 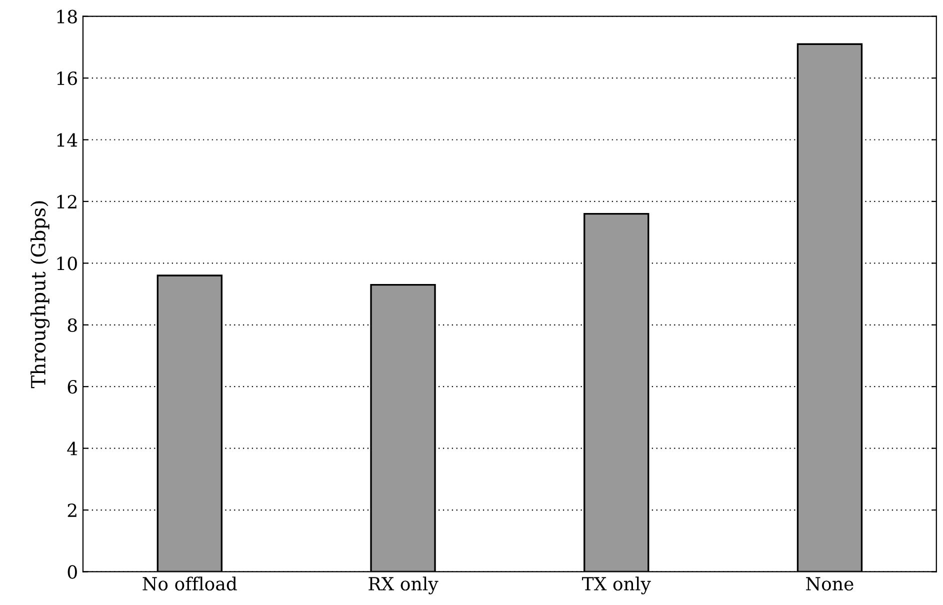 What do you see at coordinates (67, 263) in the screenshot?
I see `y-tick-label: 10` at bounding box center [67, 263].